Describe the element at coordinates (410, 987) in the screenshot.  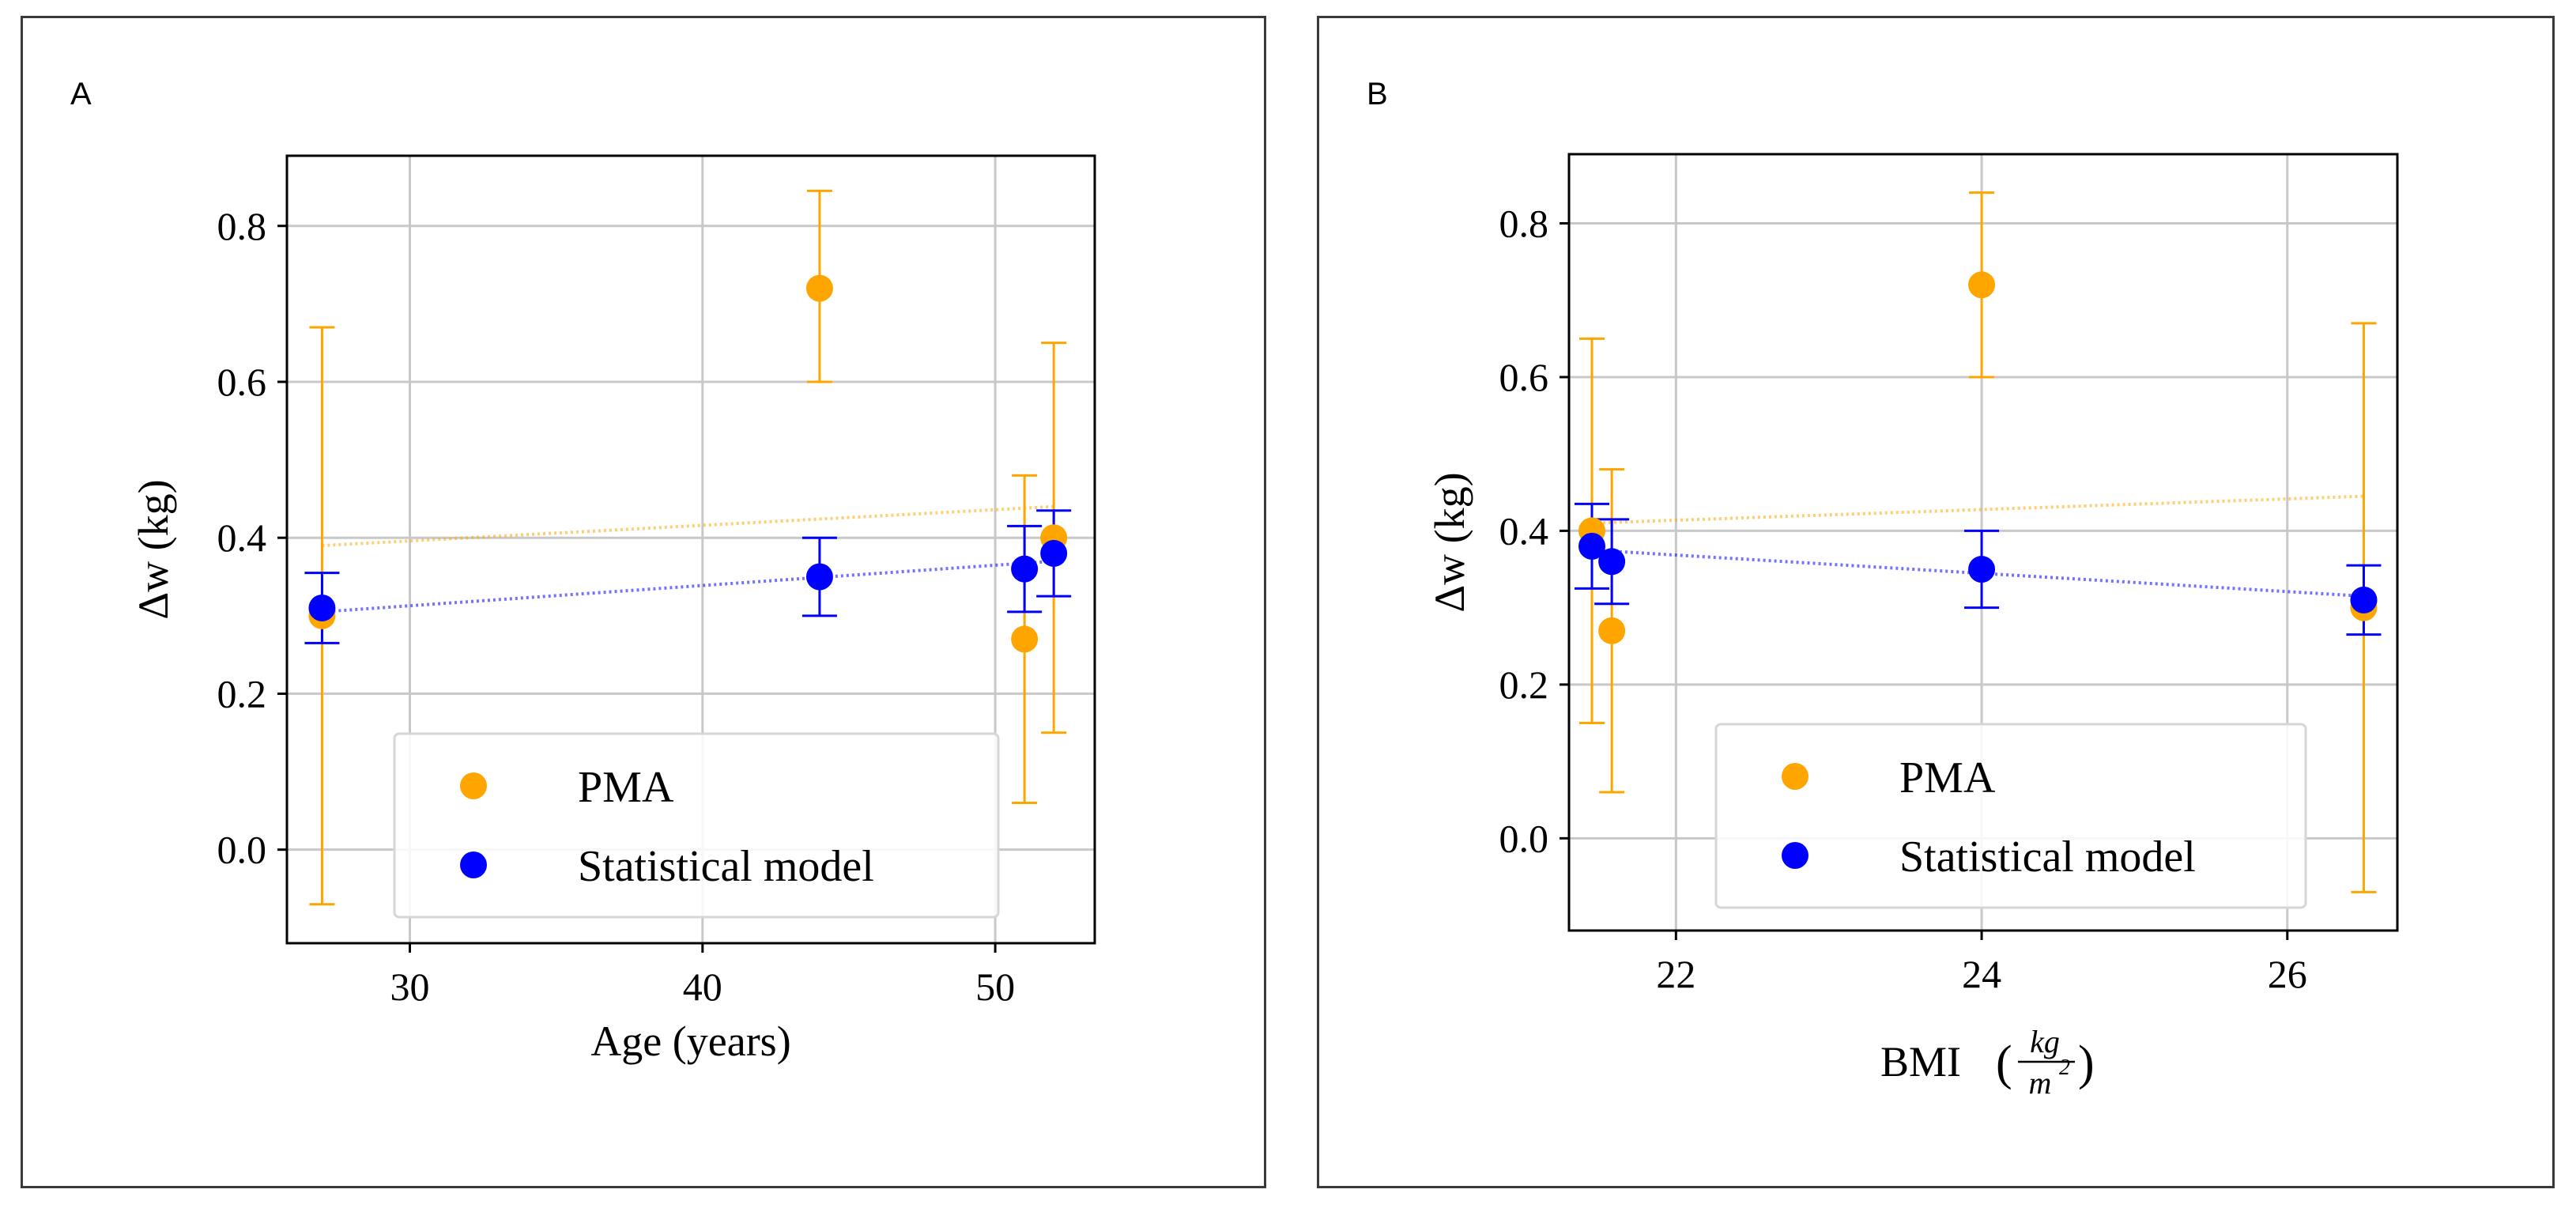
I see `x-tick-label: 30` at that location.